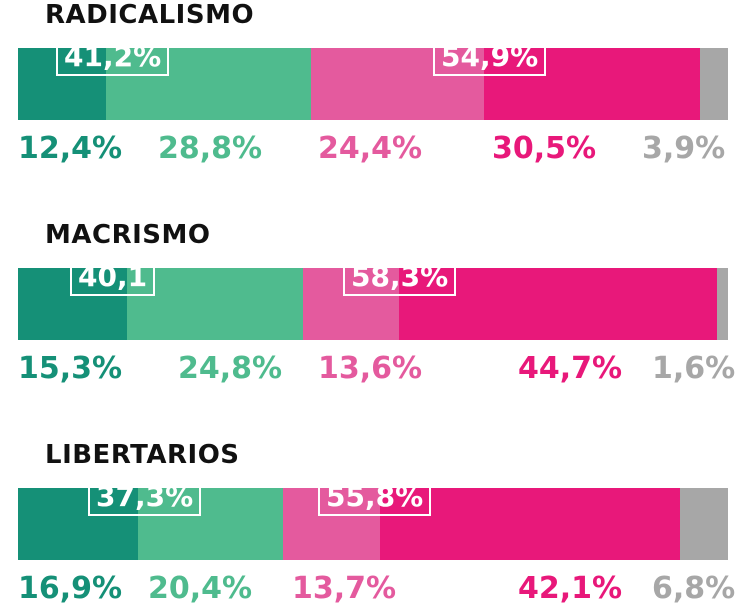 The width and height of the screenshot is (750, 608). I want to click on gray-value: 3,9%, so click(684, 148).